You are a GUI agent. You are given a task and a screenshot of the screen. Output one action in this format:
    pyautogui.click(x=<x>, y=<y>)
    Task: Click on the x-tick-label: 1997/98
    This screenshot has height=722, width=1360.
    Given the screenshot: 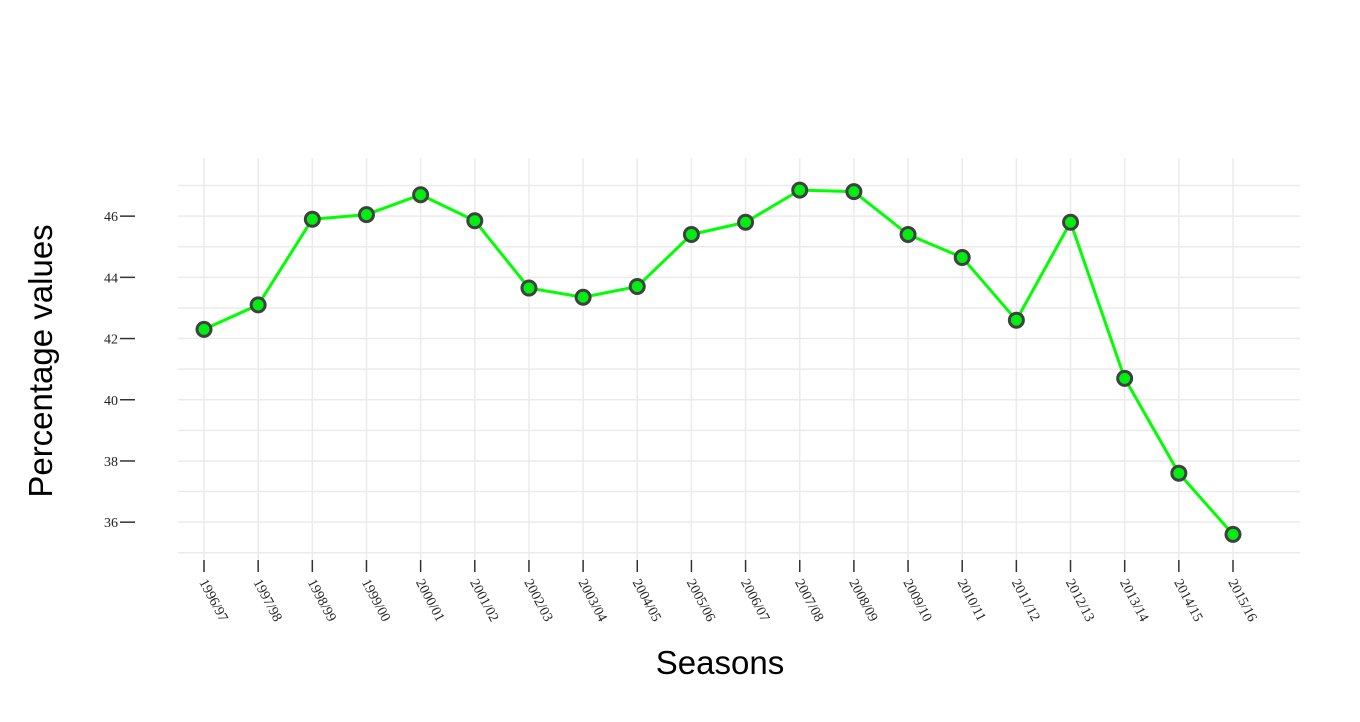 What is the action you would take?
    pyautogui.click(x=267, y=601)
    